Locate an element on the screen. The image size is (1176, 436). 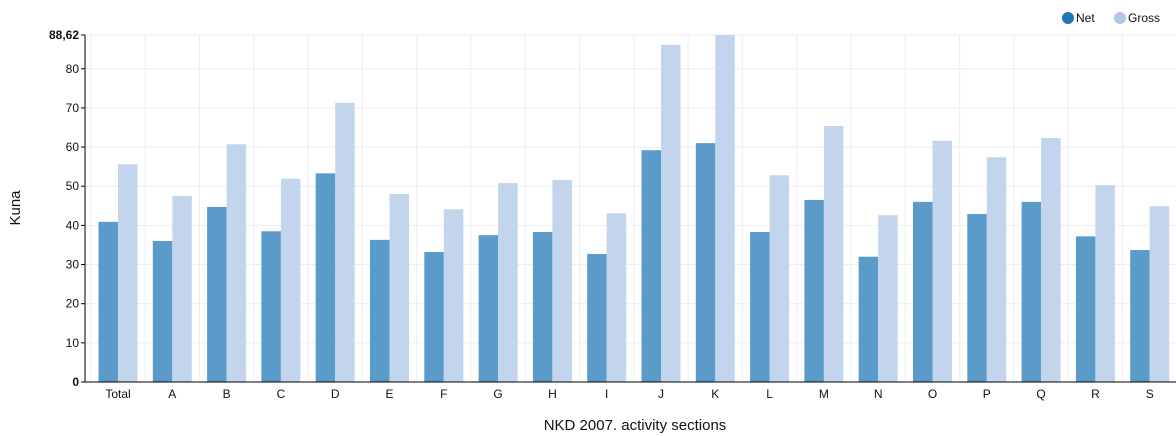
bar-net-i is located at coordinates (597, 317).